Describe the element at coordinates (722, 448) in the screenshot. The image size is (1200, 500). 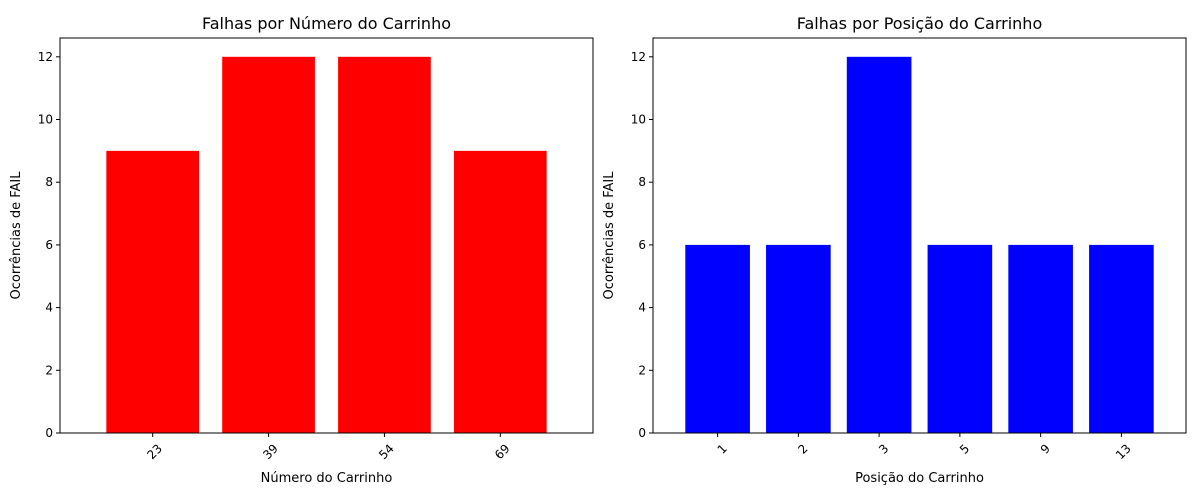
I see `x-tick-label: 1` at that location.